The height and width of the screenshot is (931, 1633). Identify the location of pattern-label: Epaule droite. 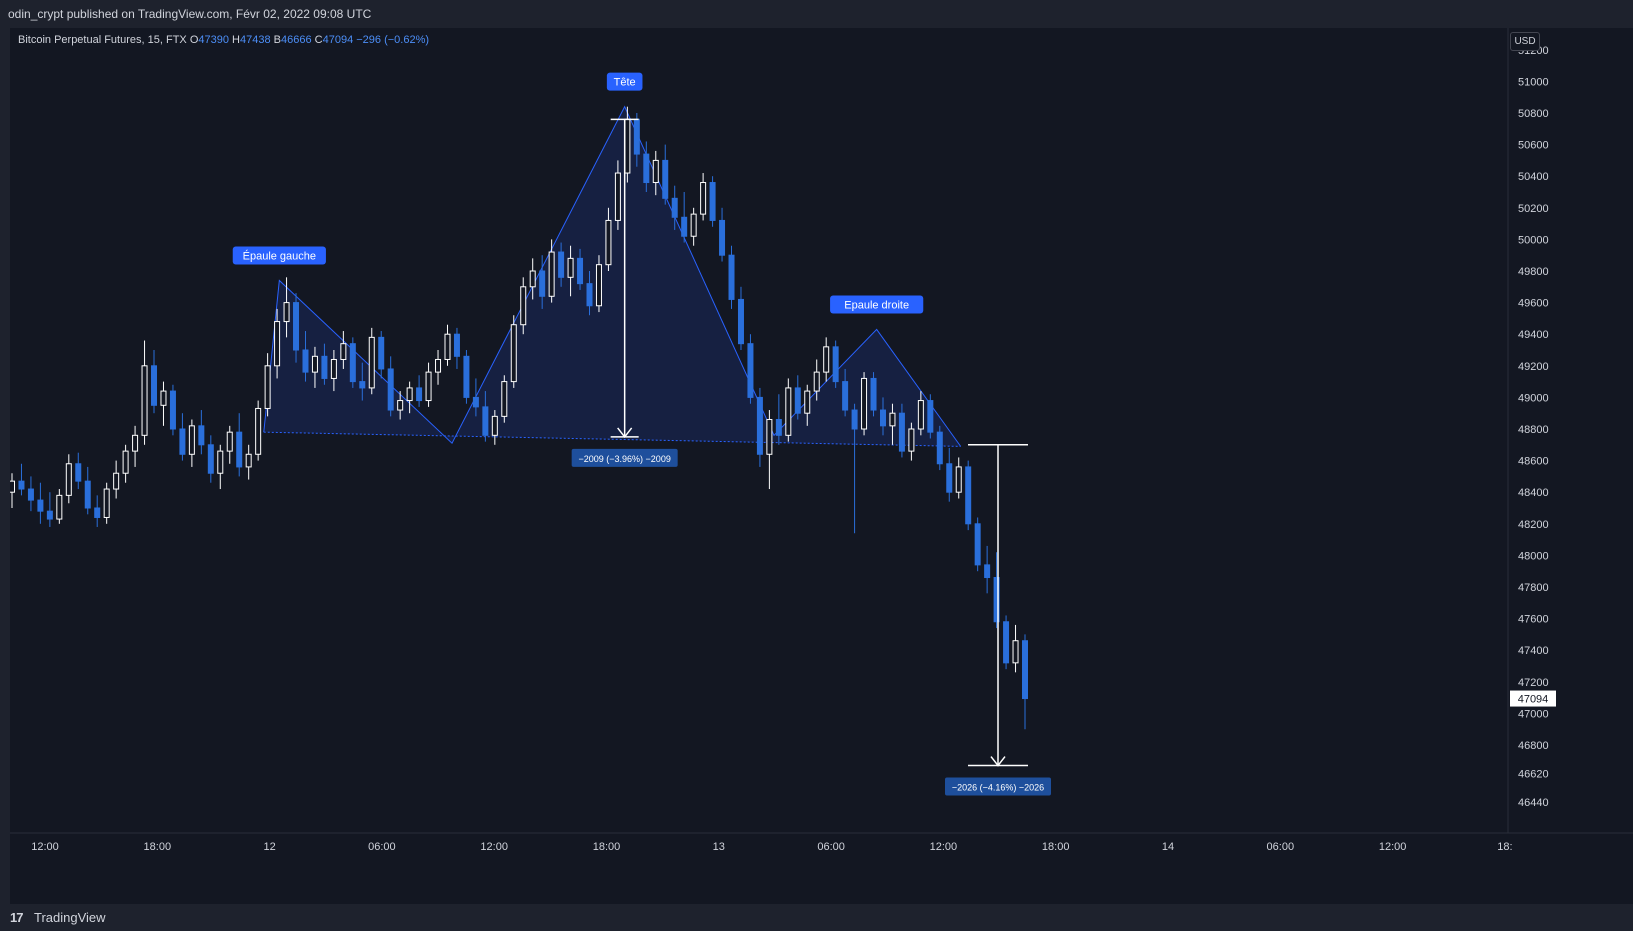
(876, 305).